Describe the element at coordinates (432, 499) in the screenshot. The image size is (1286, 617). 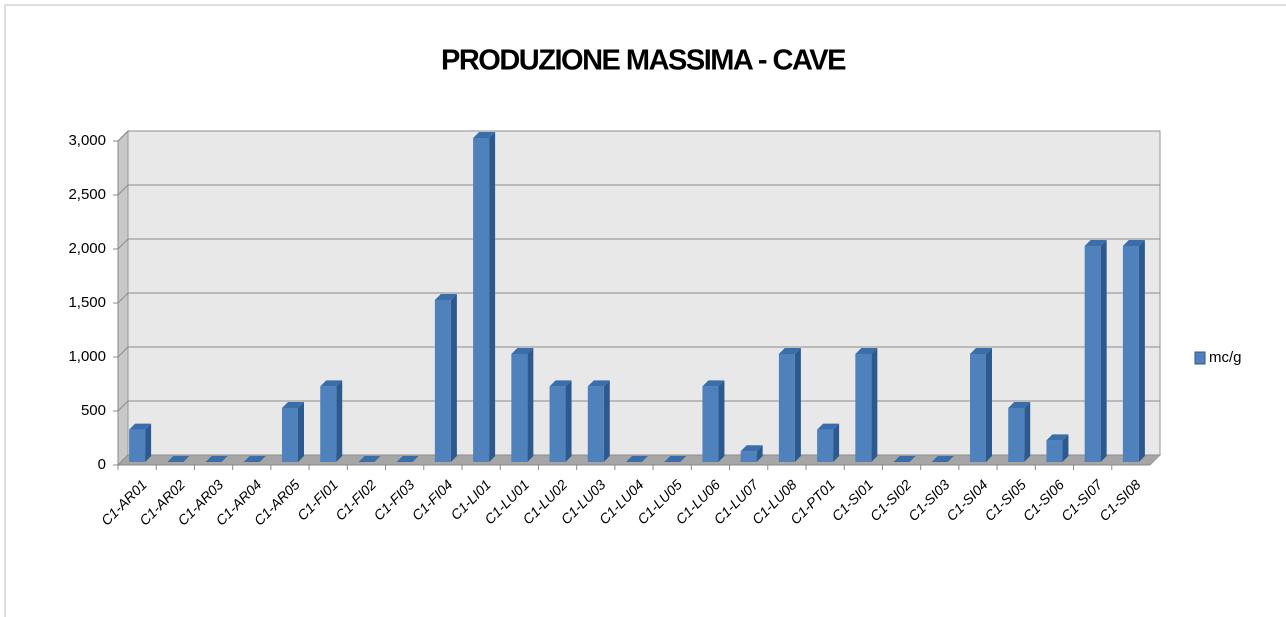
I see `x-tick-label: C1-FI04` at that location.